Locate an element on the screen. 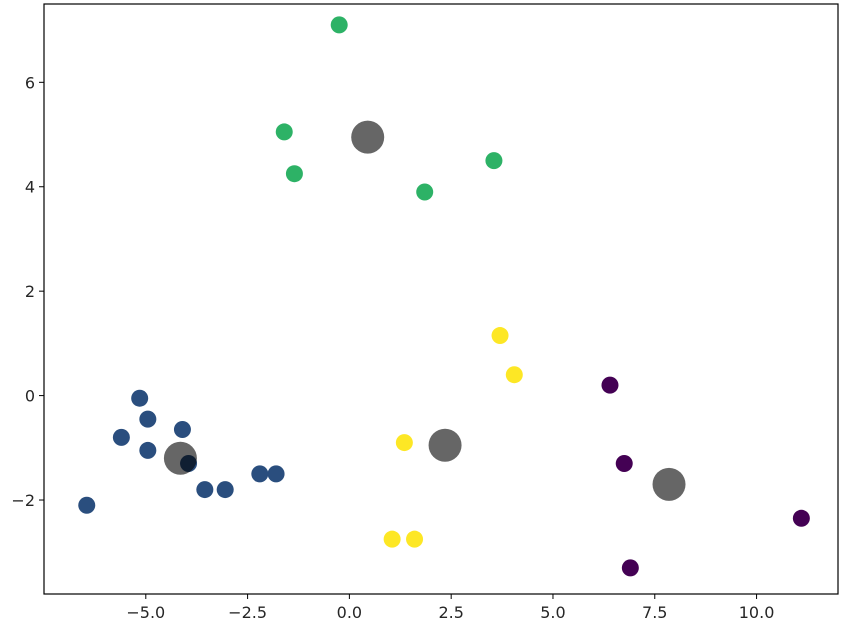  y-tick-label: −2 is located at coordinates (23, 500).